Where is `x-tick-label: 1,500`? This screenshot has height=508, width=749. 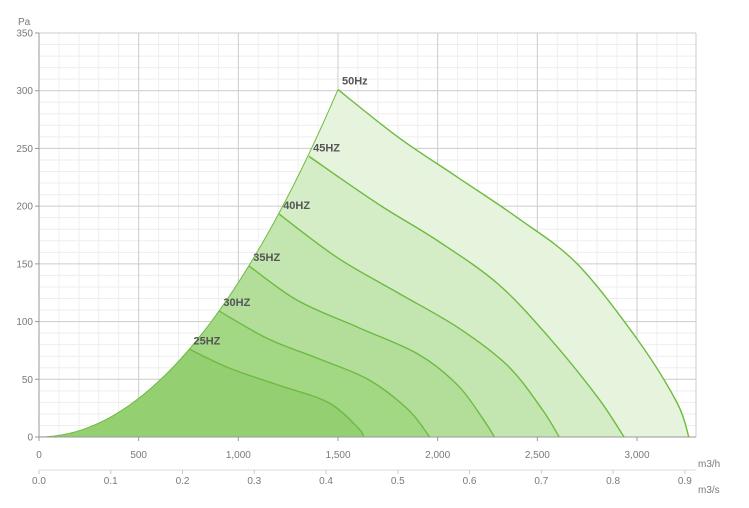
x-tick-label: 1,500 is located at coordinates (337, 455).